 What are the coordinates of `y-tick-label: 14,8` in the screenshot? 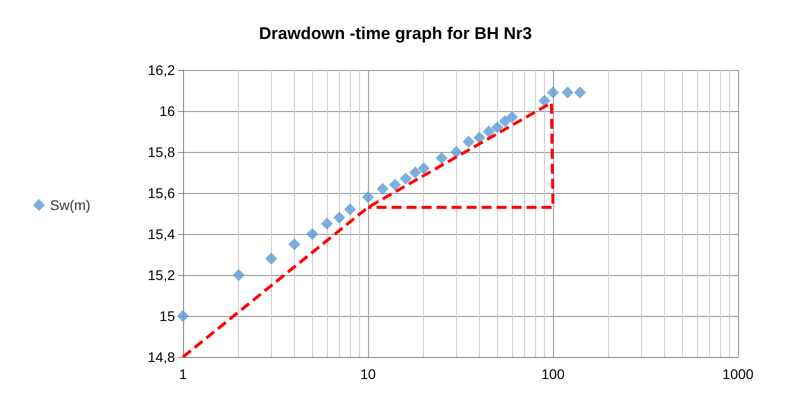 It's located at (162, 357).